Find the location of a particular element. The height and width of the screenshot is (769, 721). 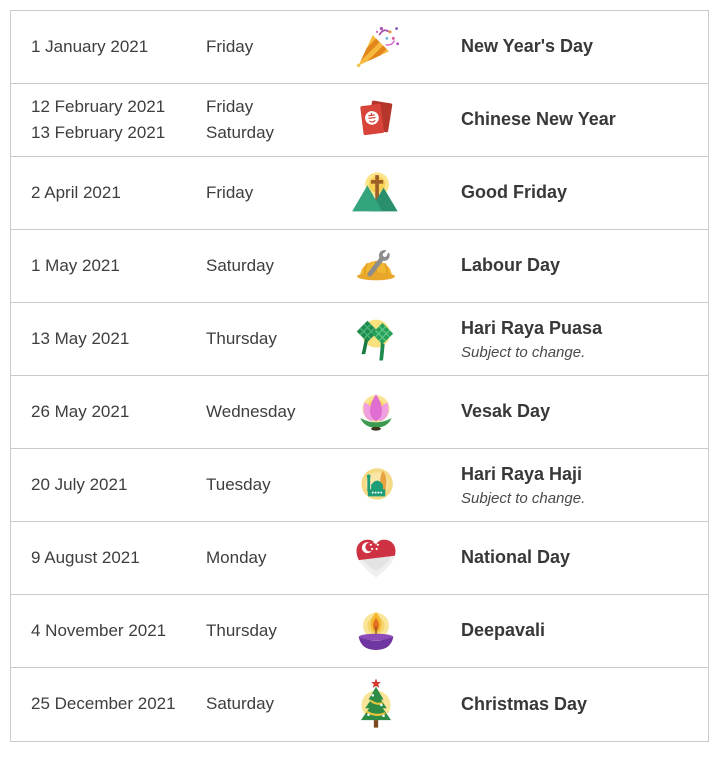

ketupat-icon is located at coordinates (376, 339).